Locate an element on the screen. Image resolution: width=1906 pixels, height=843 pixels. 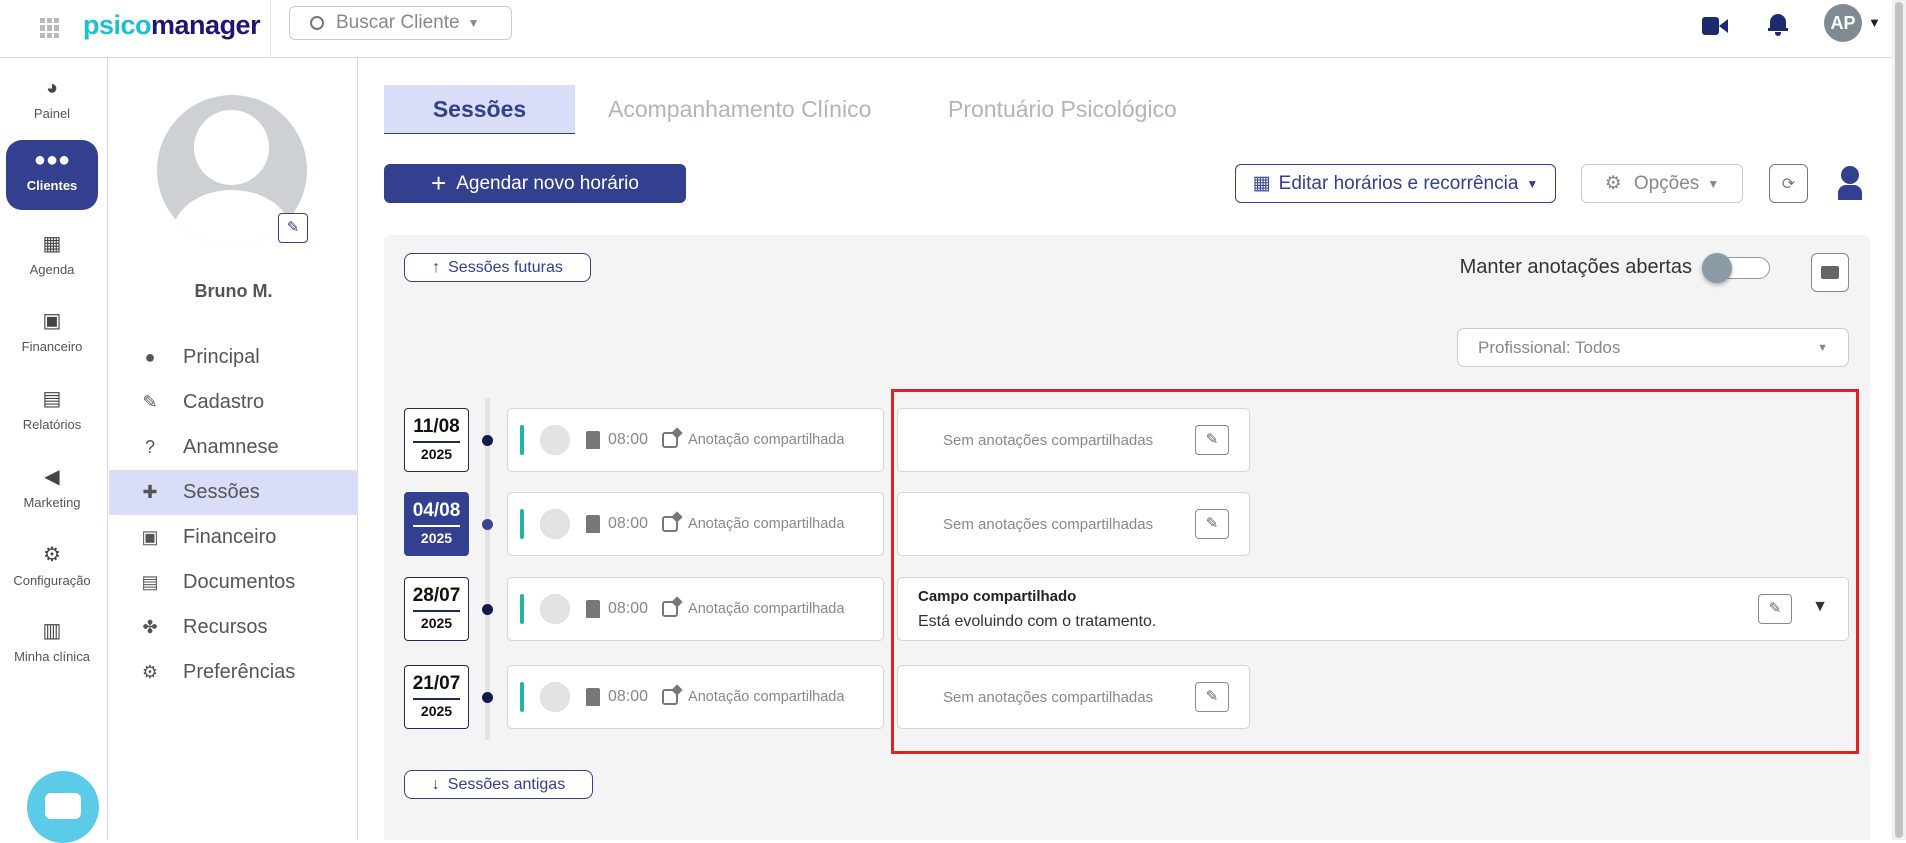
schedule-new-button: + Agendar novo horário is located at coordinates (535, 183).